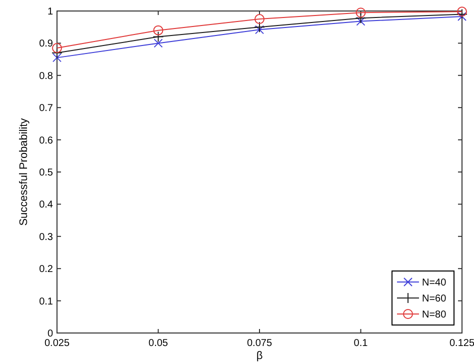 This screenshot has height=362, width=474. Describe the element at coordinates (46, 302) in the screenshot. I see `y-tick-label: 0.1` at that location.